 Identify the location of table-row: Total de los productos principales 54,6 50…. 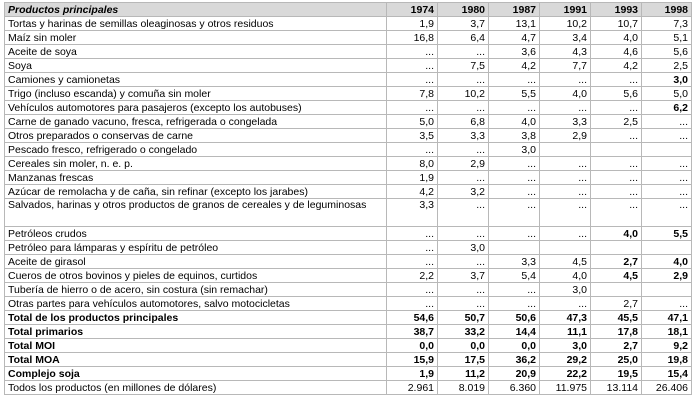
(348, 317).